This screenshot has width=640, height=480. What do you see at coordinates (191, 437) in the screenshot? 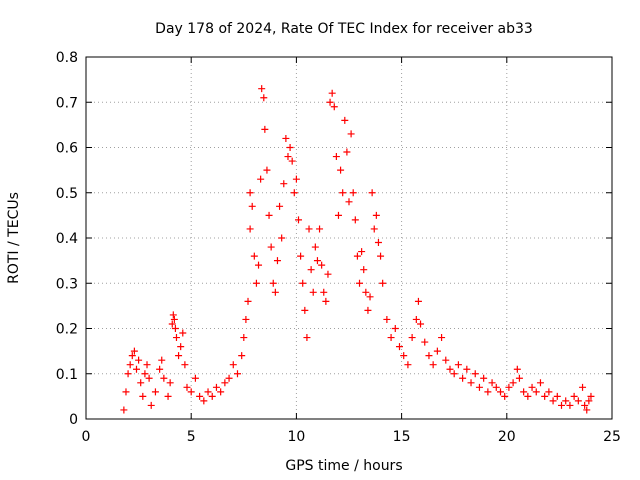
I see `x-tick-label: 5` at bounding box center [191, 437].